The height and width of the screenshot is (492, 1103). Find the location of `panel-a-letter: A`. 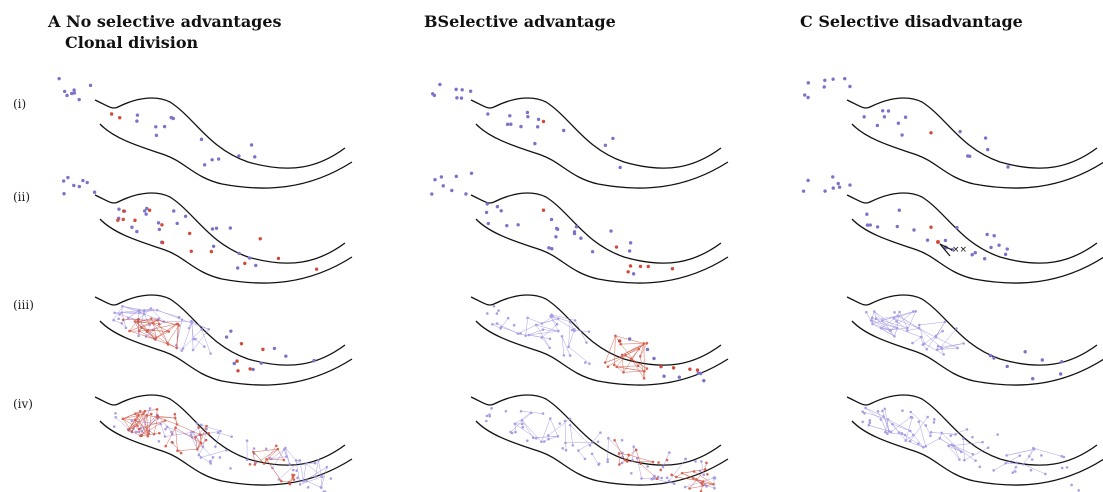

panel-a-letter: A is located at coordinates (54, 21).